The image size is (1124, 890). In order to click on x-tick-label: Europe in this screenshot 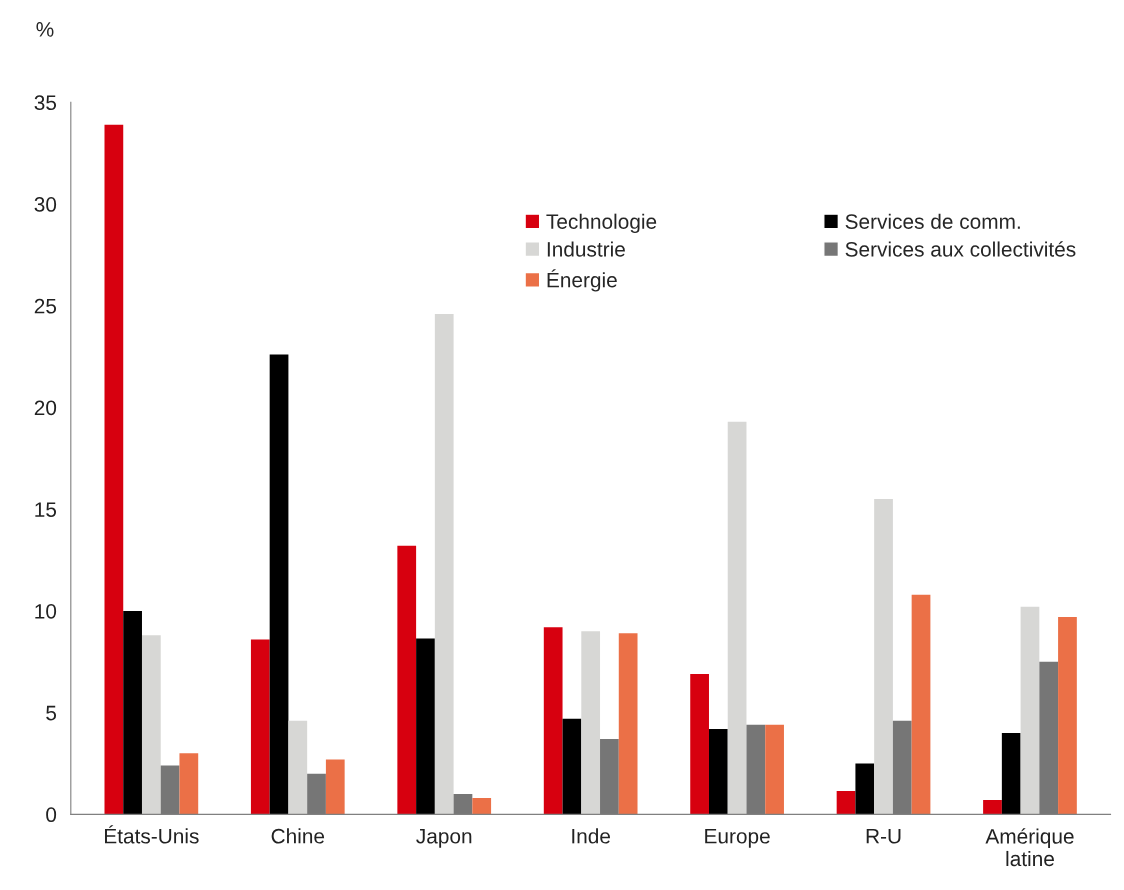, I will do `click(737, 838)`.